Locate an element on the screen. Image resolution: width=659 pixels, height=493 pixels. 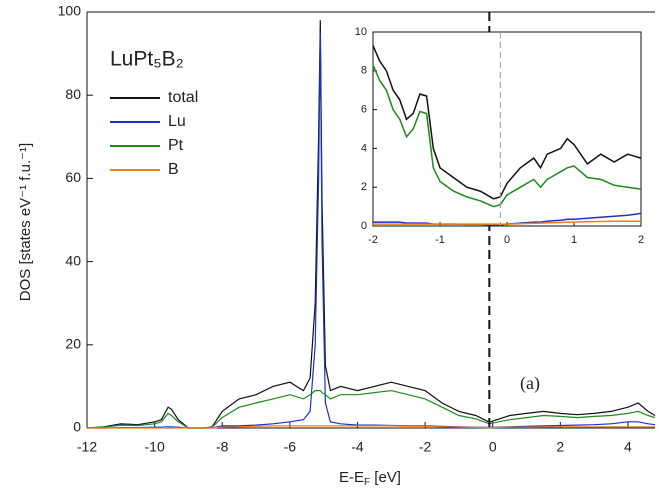
y-tick-label: 60 is located at coordinates (73, 177).